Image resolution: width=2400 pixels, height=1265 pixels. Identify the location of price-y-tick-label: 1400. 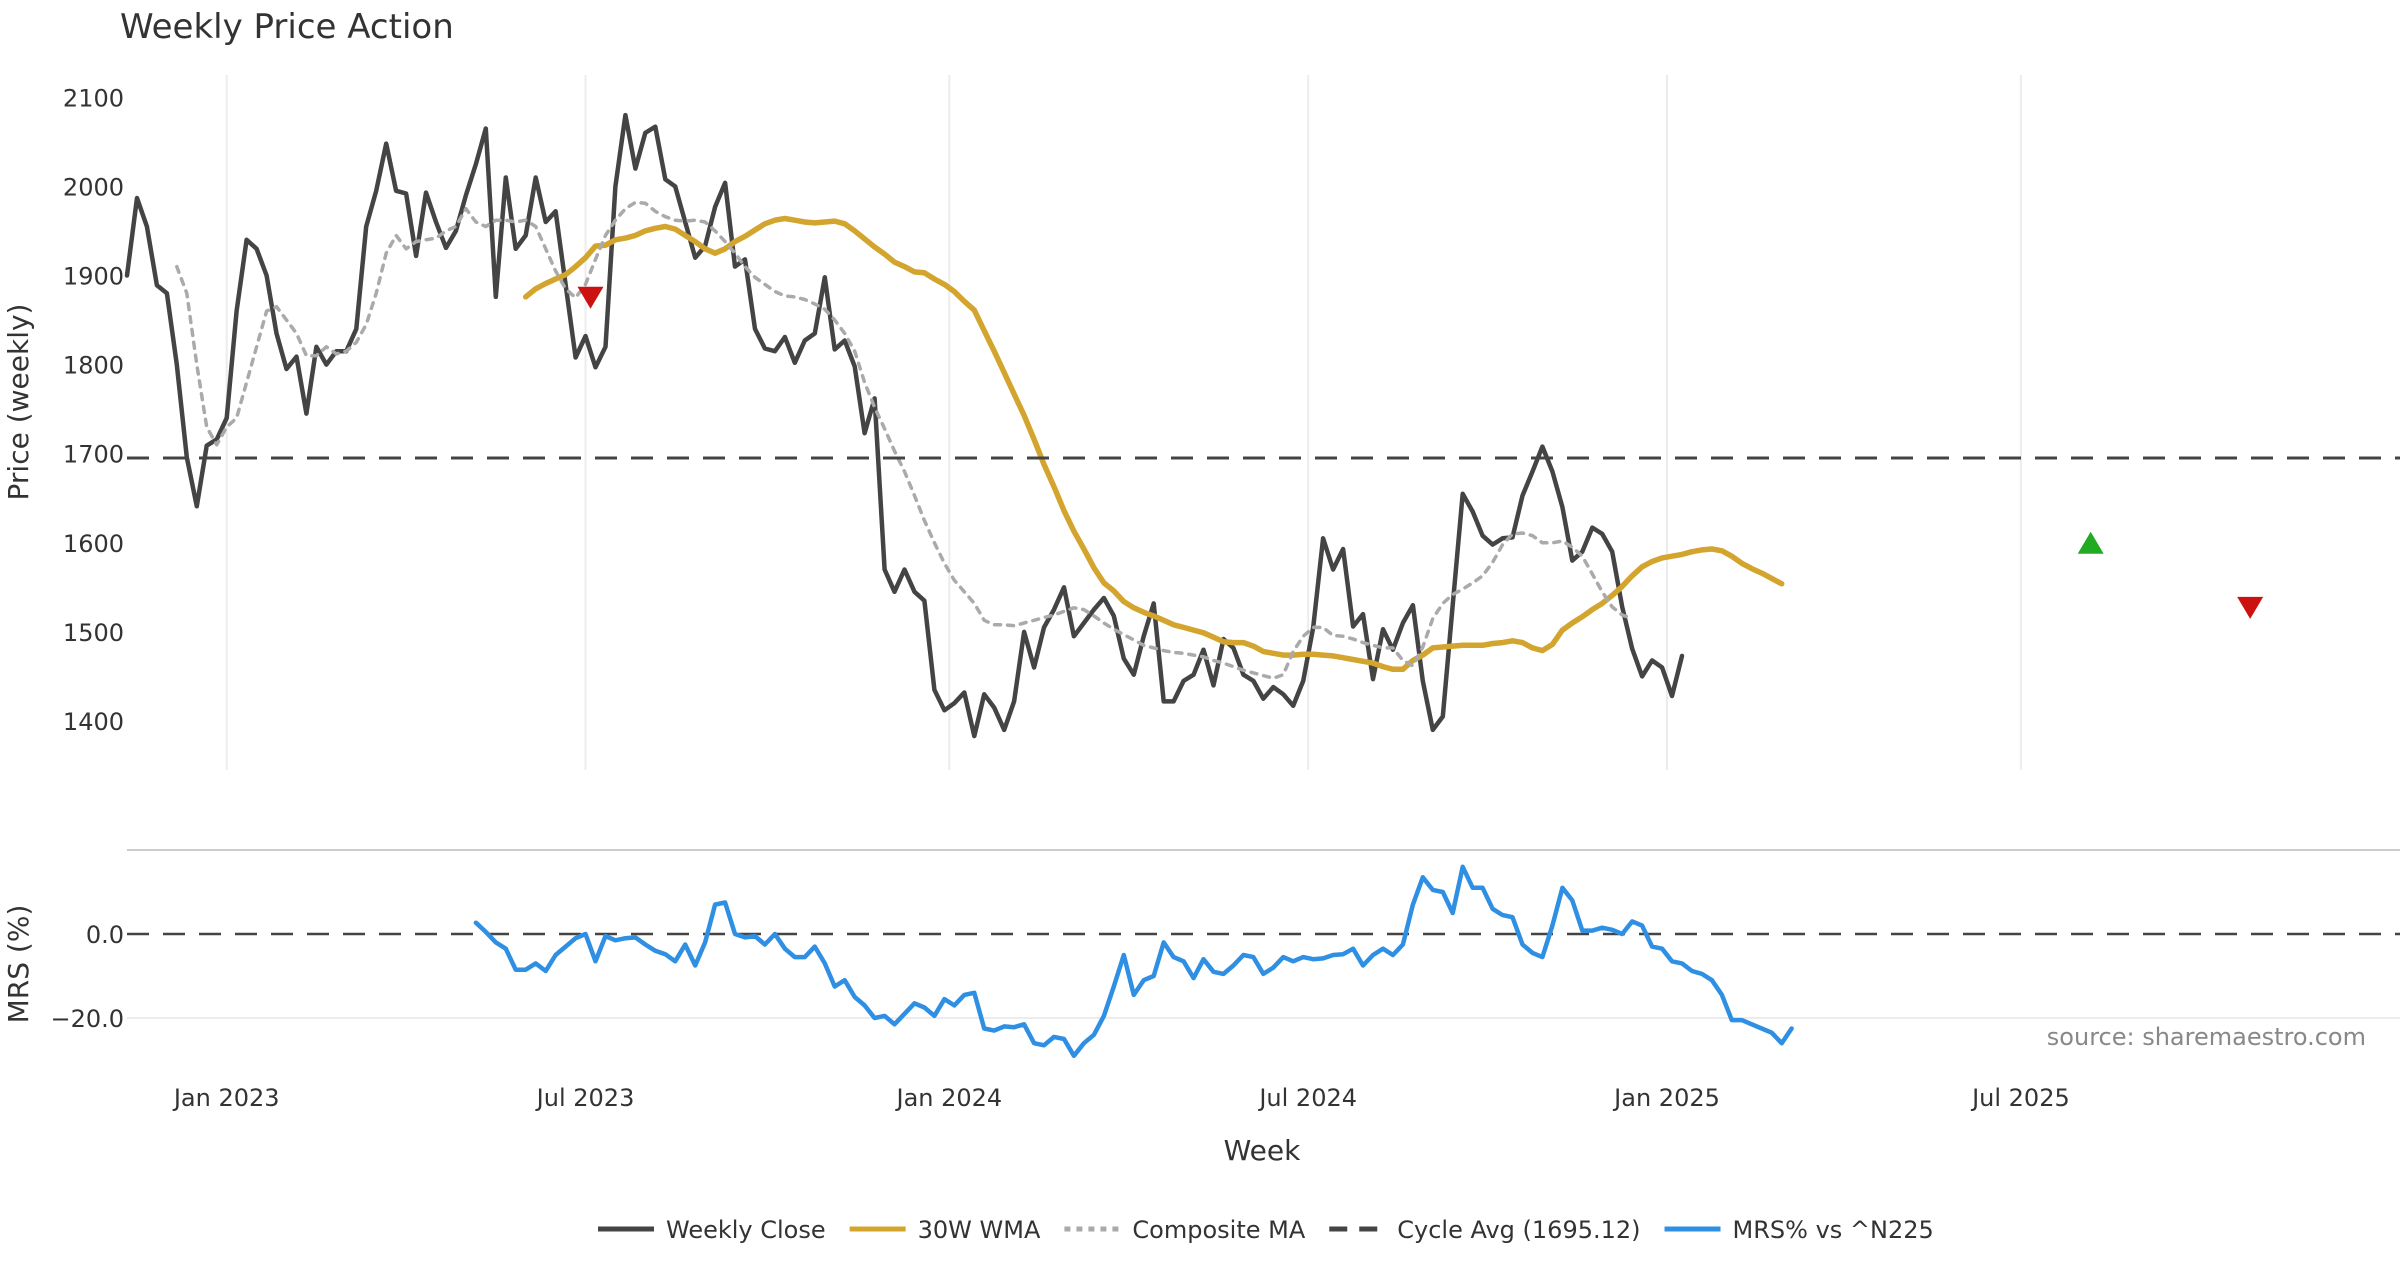
(93, 722).